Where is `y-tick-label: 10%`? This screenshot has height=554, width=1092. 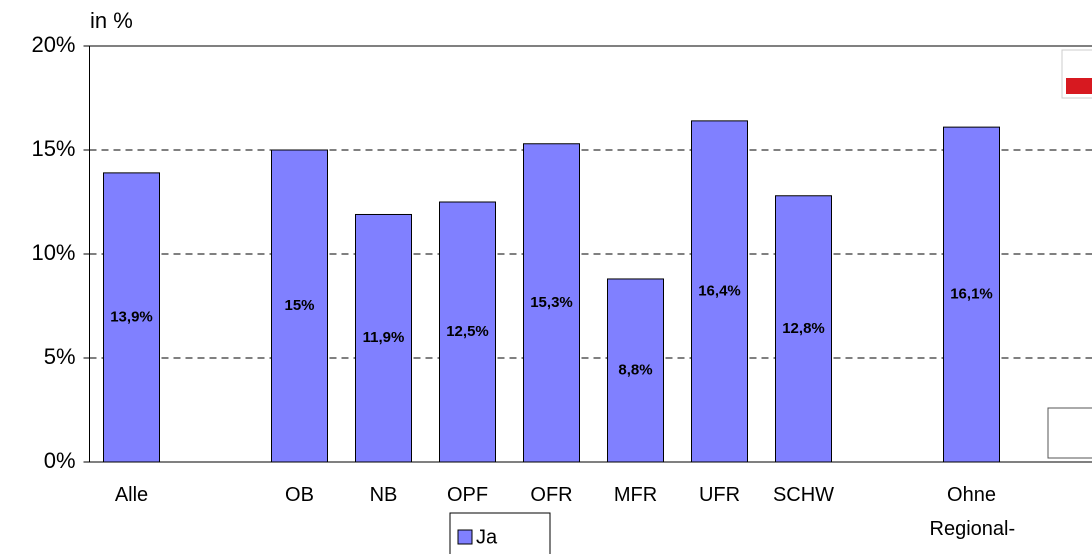
y-tick-label: 10% is located at coordinates (53, 252).